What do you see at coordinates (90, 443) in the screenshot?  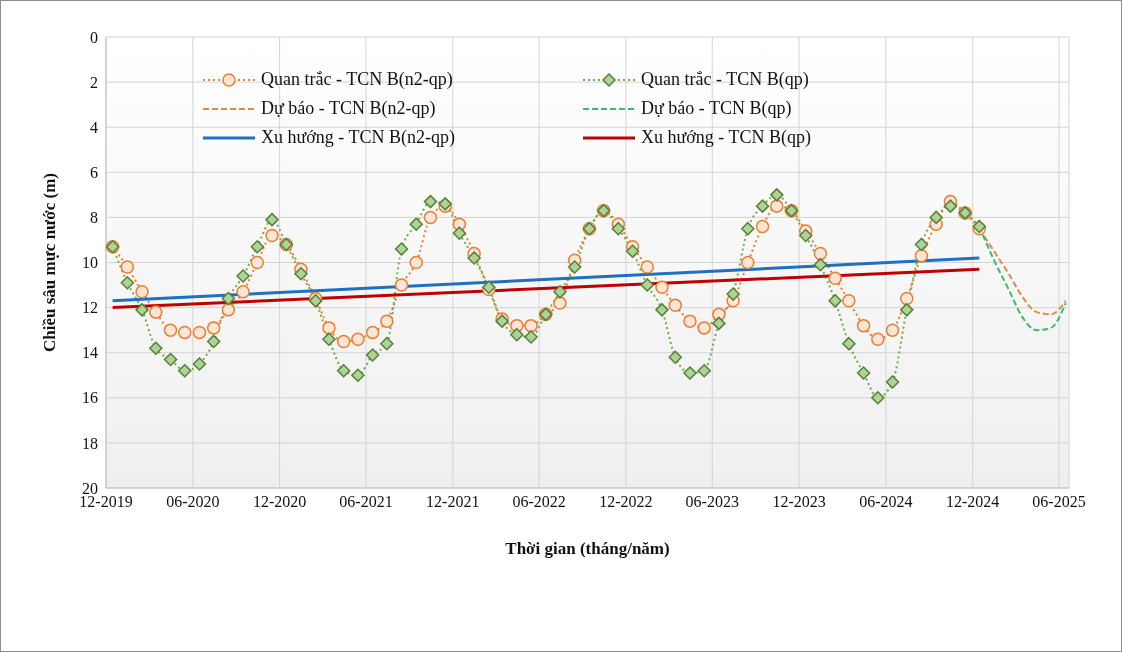 I see `y-tick-label: 18` at bounding box center [90, 443].